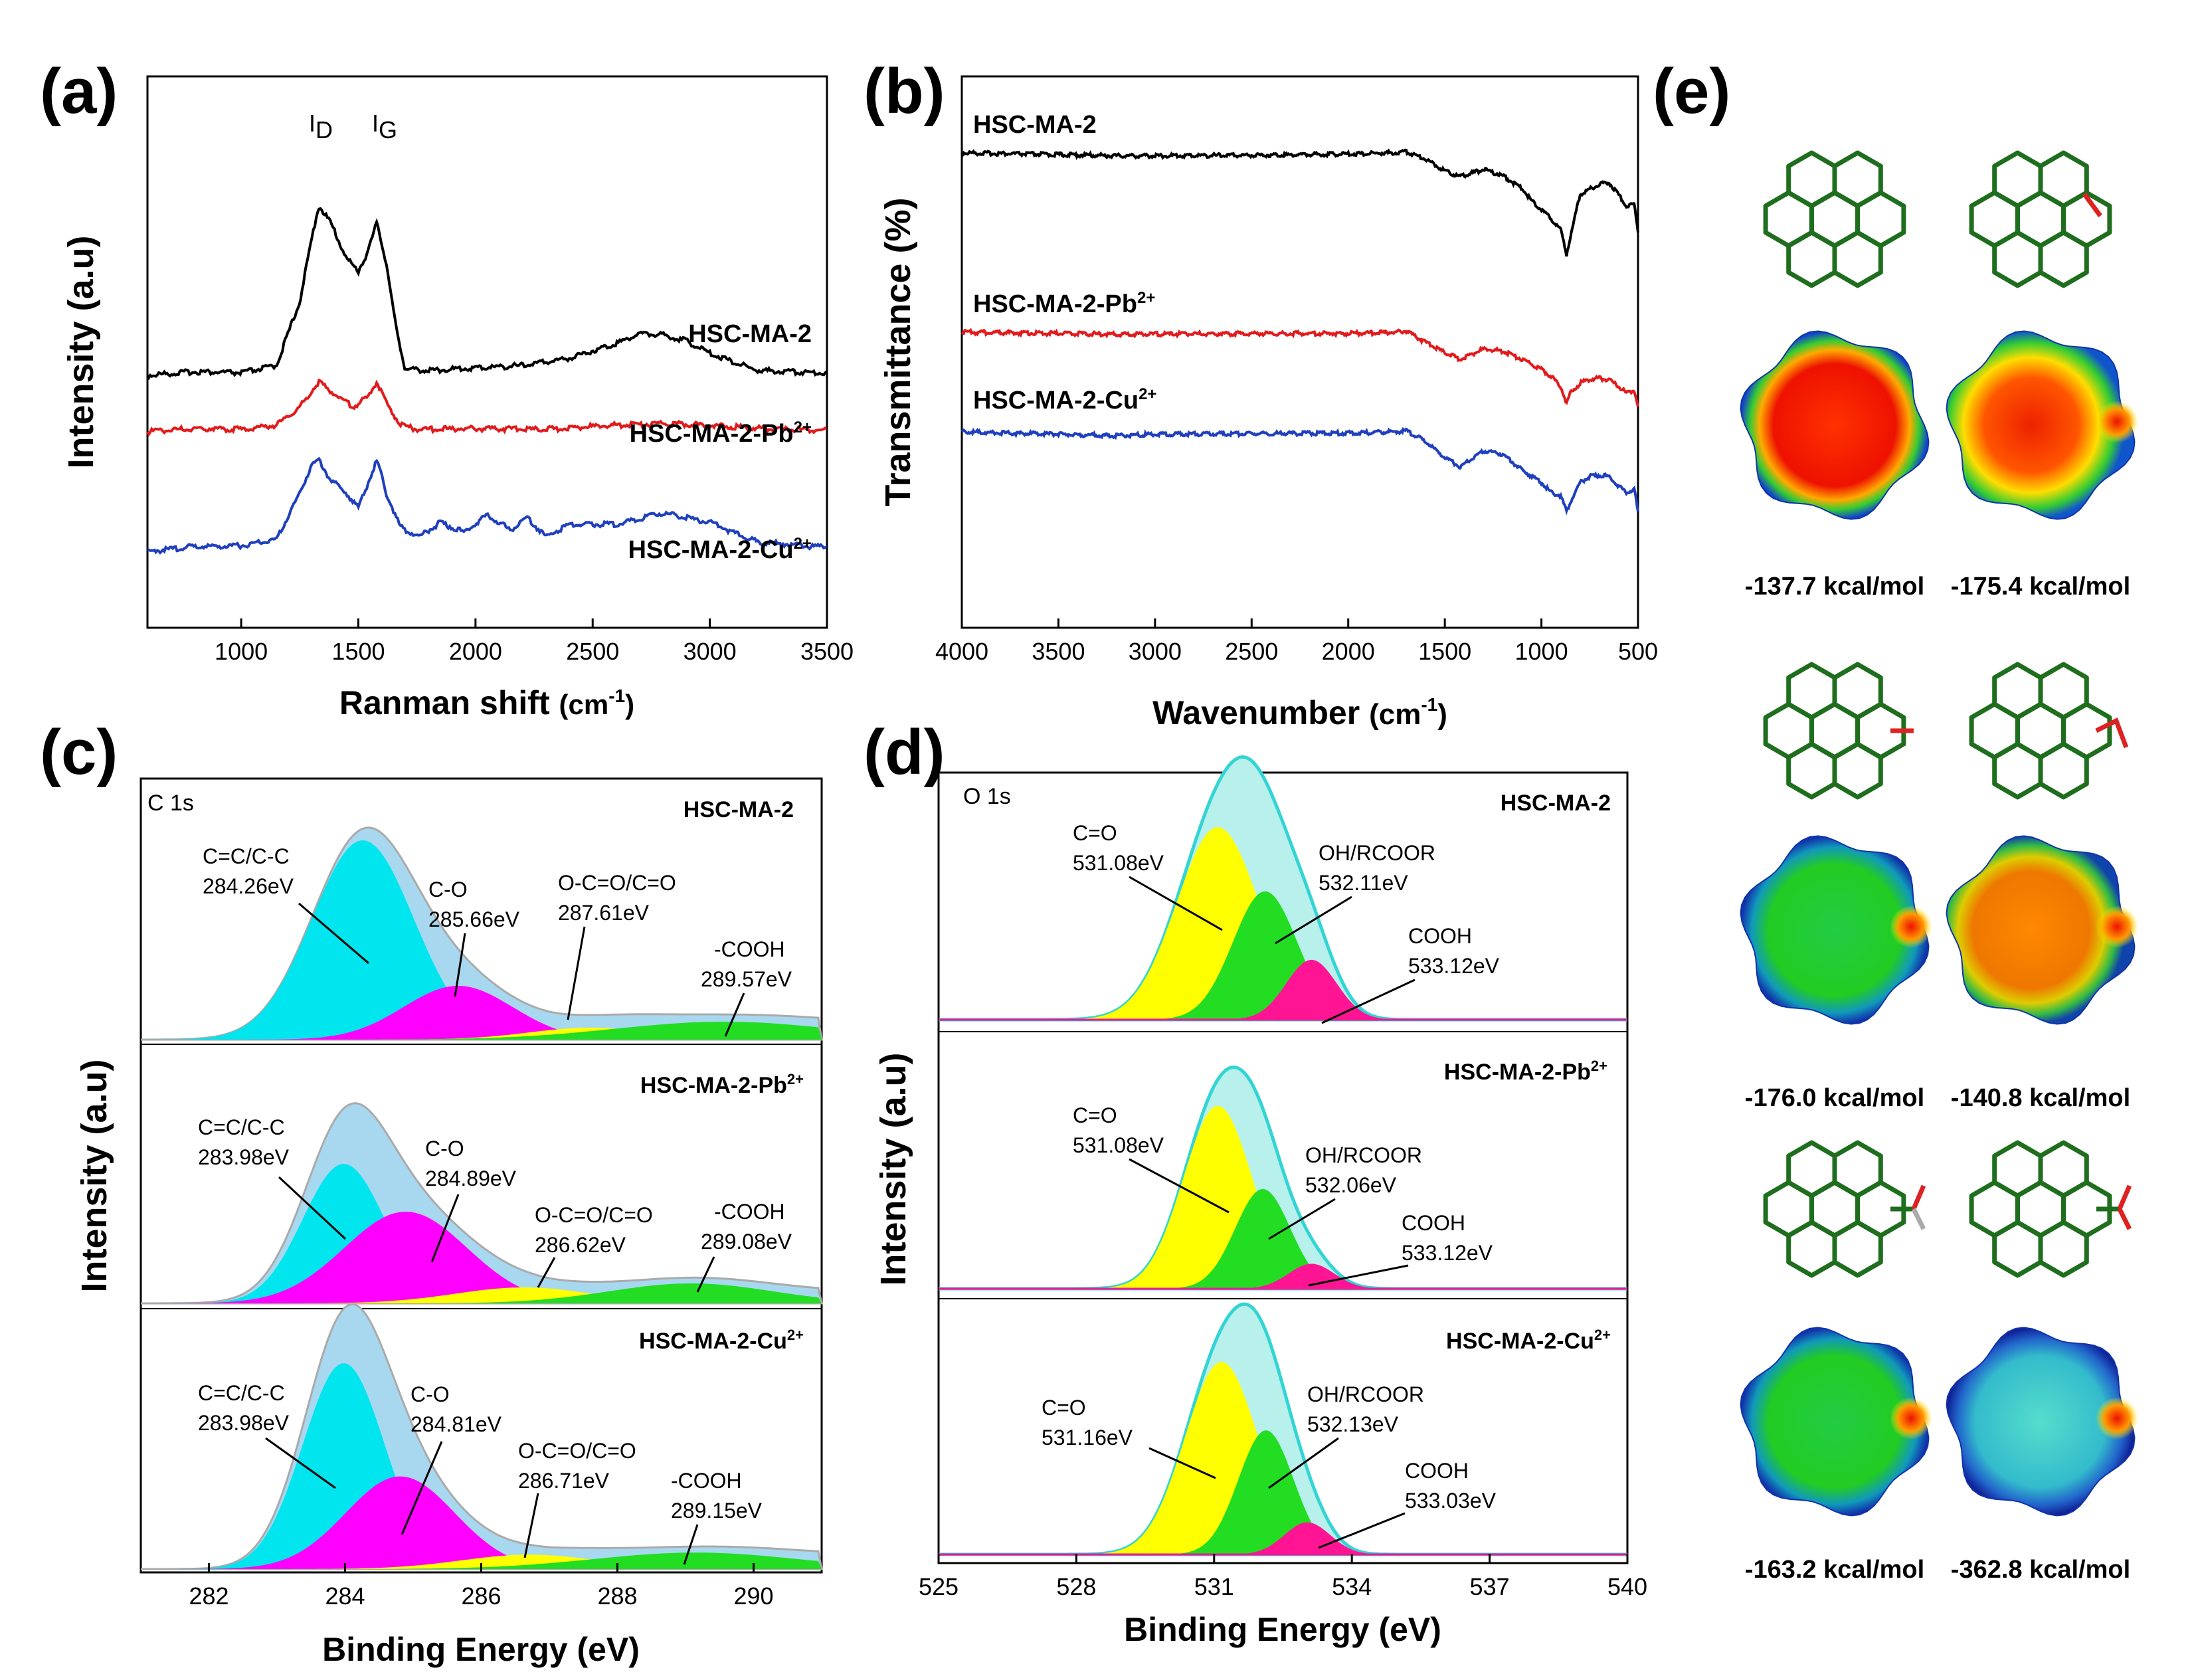 This screenshot has height=1680, width=2192. What do you see at coordinates (712, 434) in the screenshot?
I see `series-a-1-name: HSC-MA-2-Pb` at bounding box center [712, 434].